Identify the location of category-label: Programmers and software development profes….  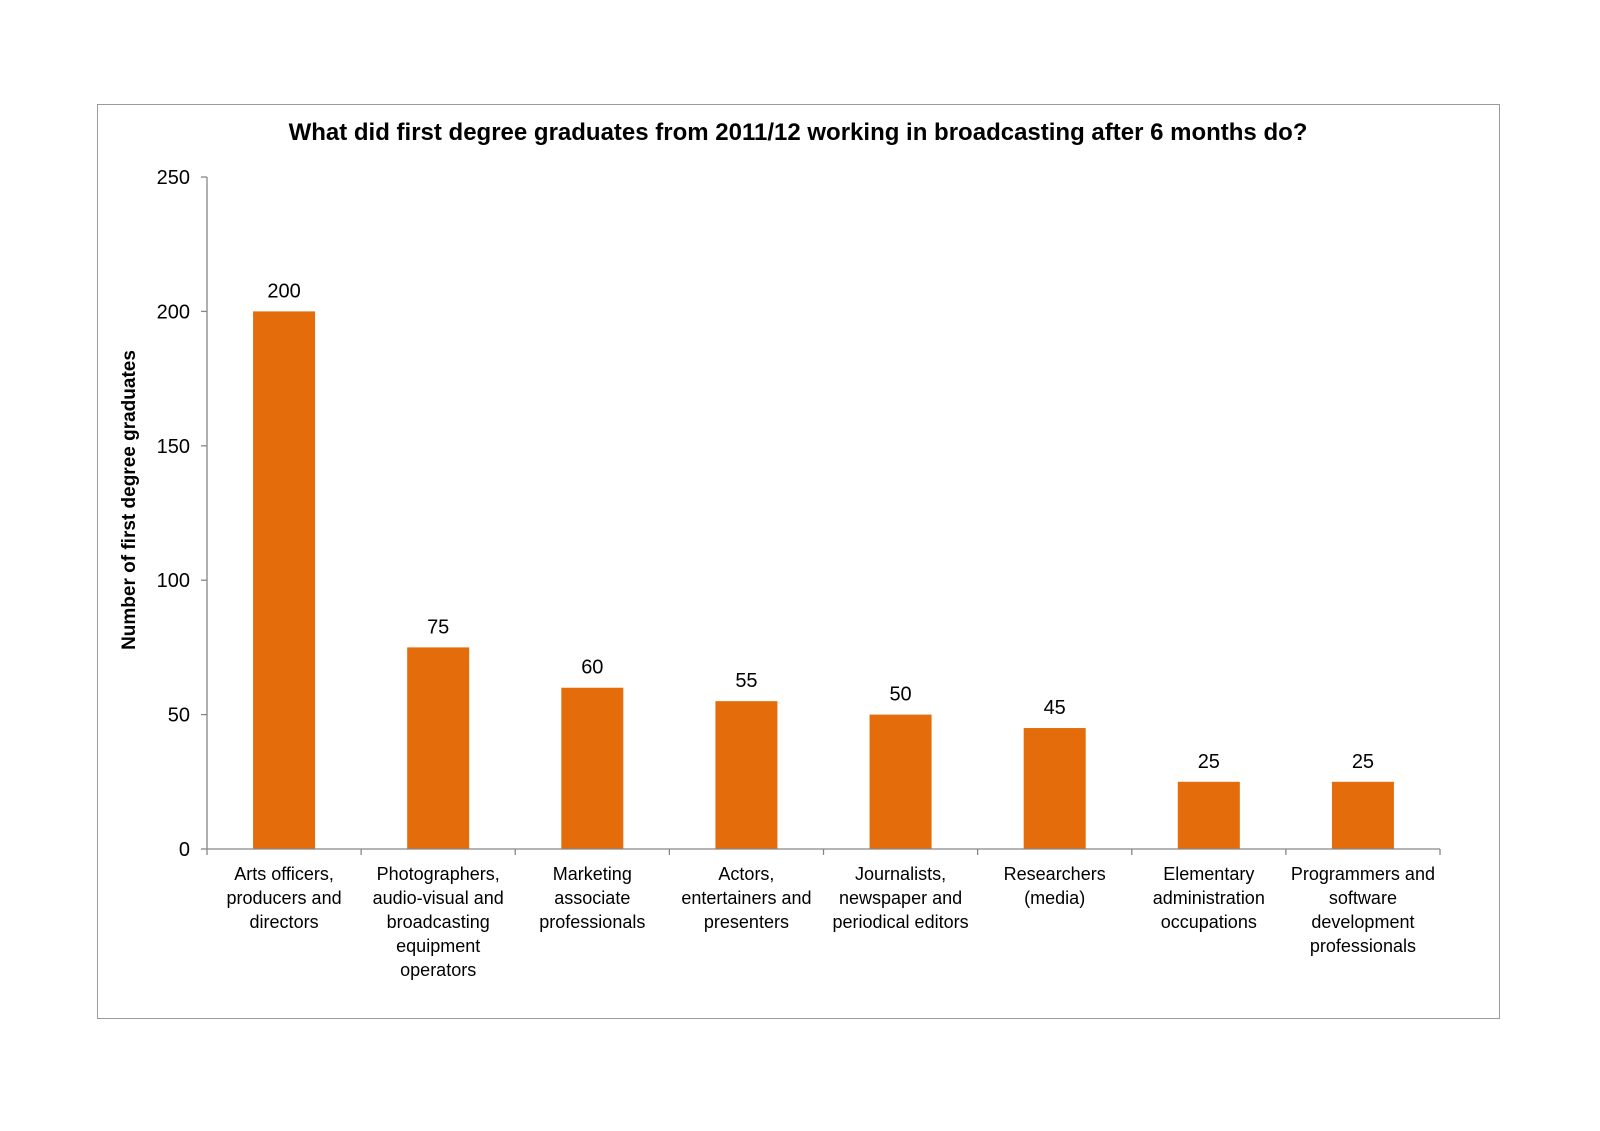
(1363, 910).